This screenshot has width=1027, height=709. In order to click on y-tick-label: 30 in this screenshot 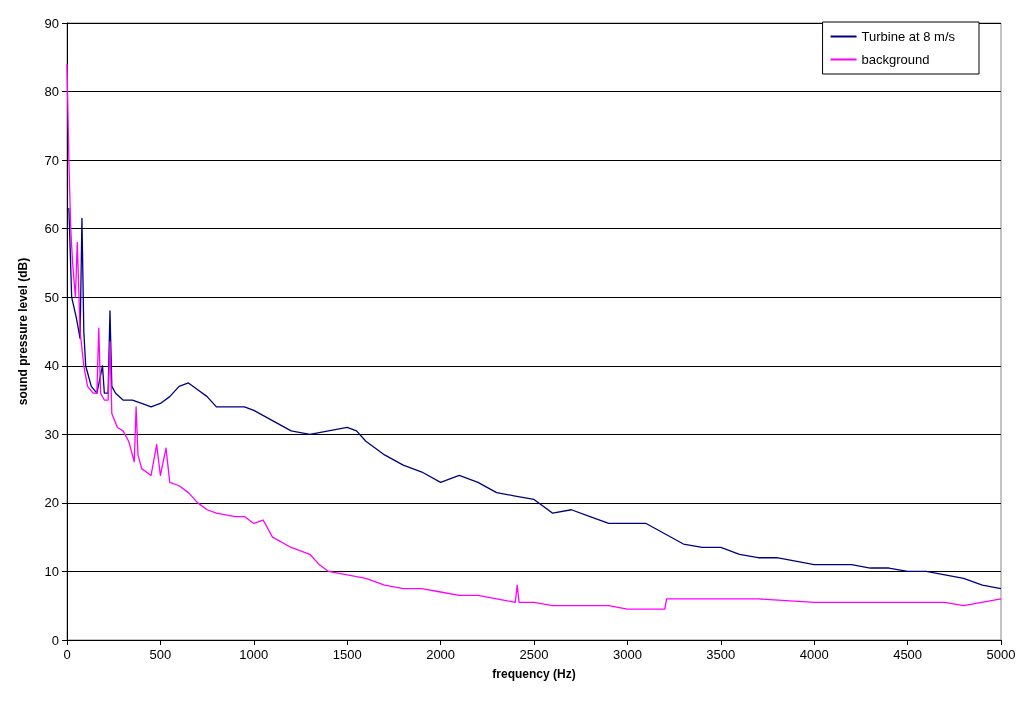, I will do `click(51, 434)`.